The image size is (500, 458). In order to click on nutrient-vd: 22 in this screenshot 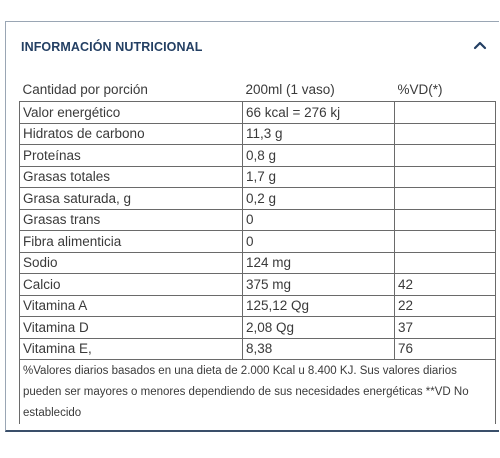, I will do `click(445, 305)`.